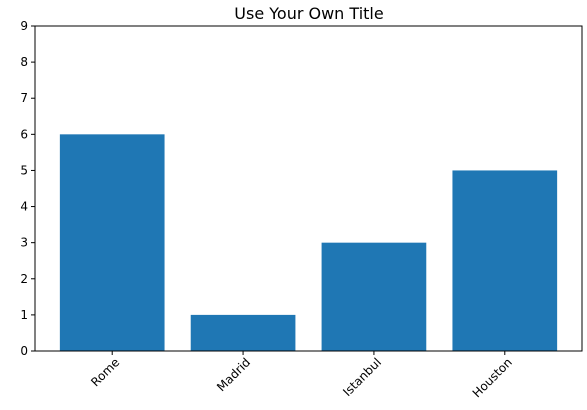  Describe the element at coordinates (24, 207) in the screenshot. I see `y-tick-label: 4` at that location.